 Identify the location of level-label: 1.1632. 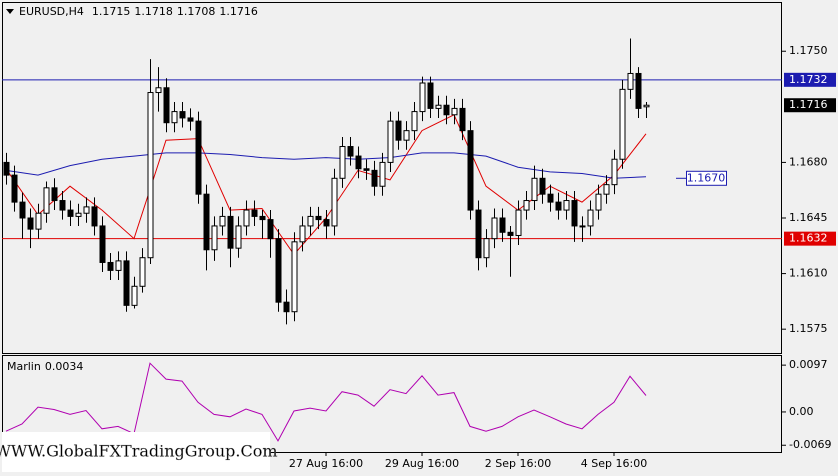
(808, 238).